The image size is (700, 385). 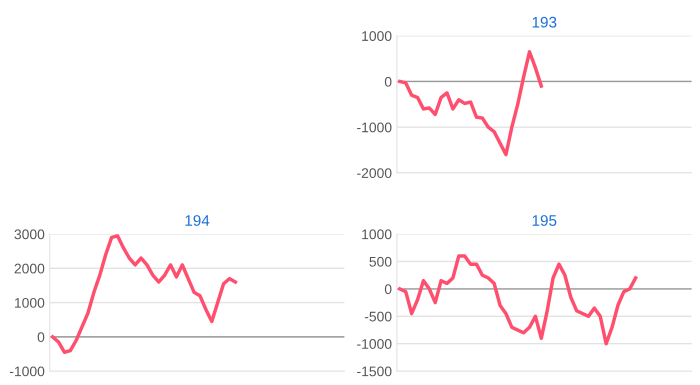 I want to click on chart-title: 193, so click(x=544, y=22).